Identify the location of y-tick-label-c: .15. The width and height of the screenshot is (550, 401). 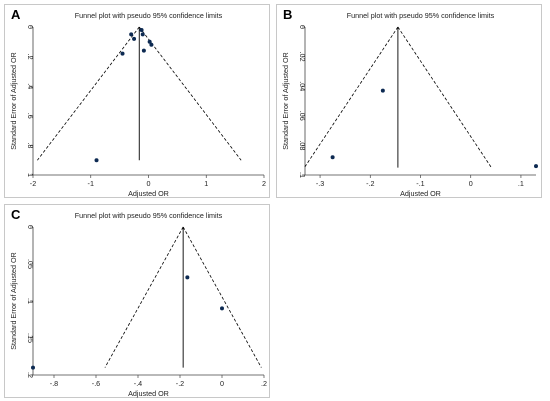
(30, 338).